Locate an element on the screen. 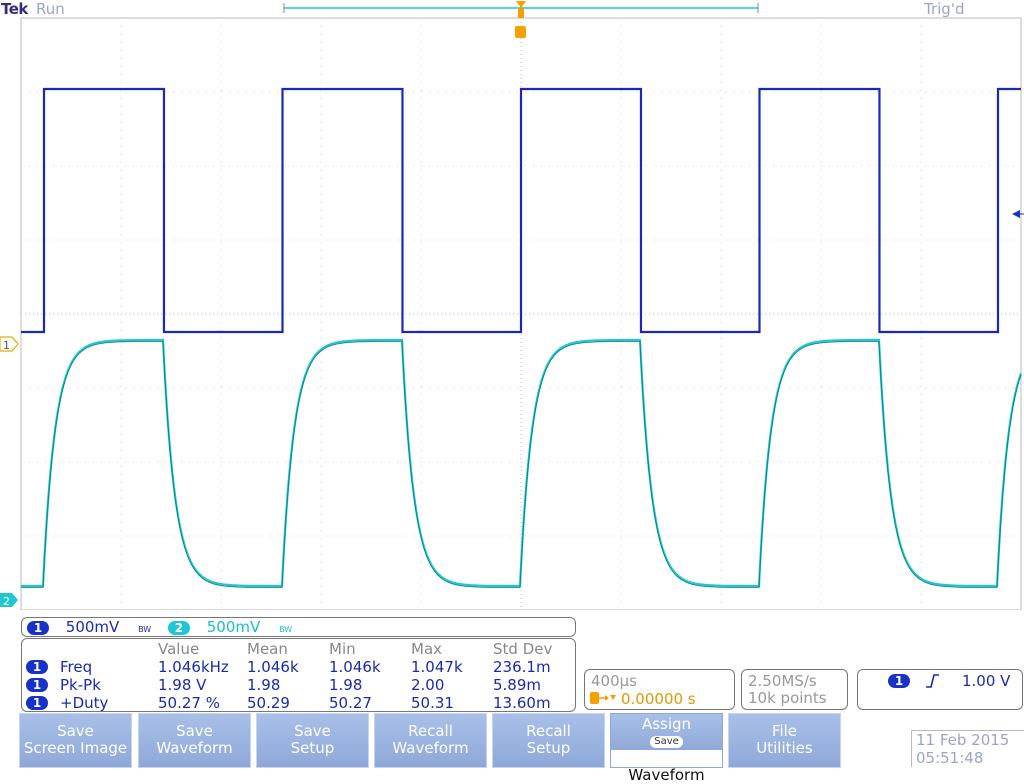 The width and height of the screenshot is (1024, 784). measurement-header-mean: Mean is located at coordinates (267, 649).